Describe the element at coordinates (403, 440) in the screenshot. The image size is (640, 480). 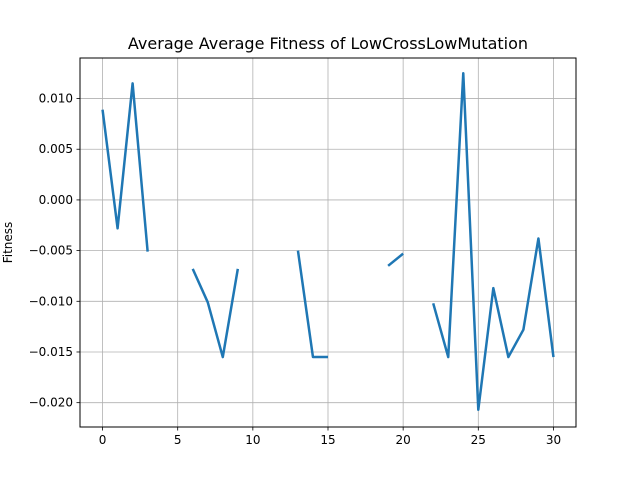
I see `x-tick-label: 20` at that location.